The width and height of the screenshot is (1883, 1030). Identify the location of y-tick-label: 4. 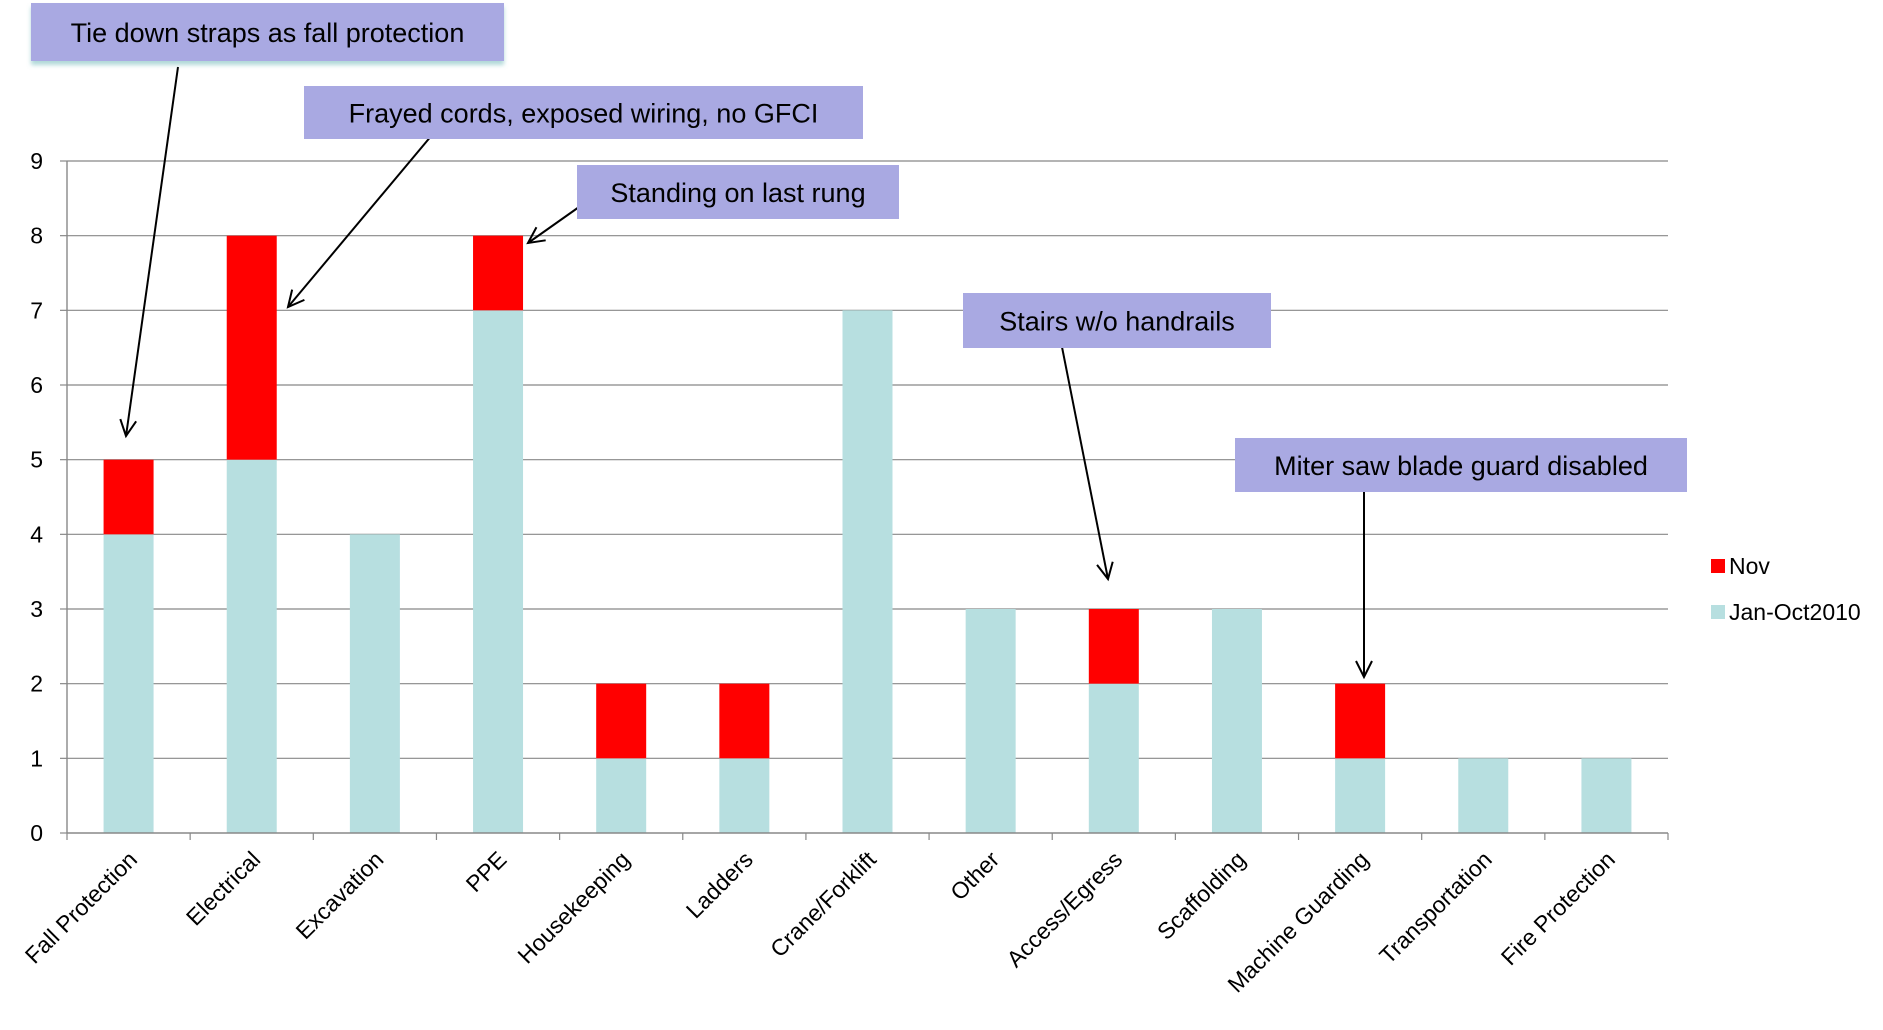
(36, 534).